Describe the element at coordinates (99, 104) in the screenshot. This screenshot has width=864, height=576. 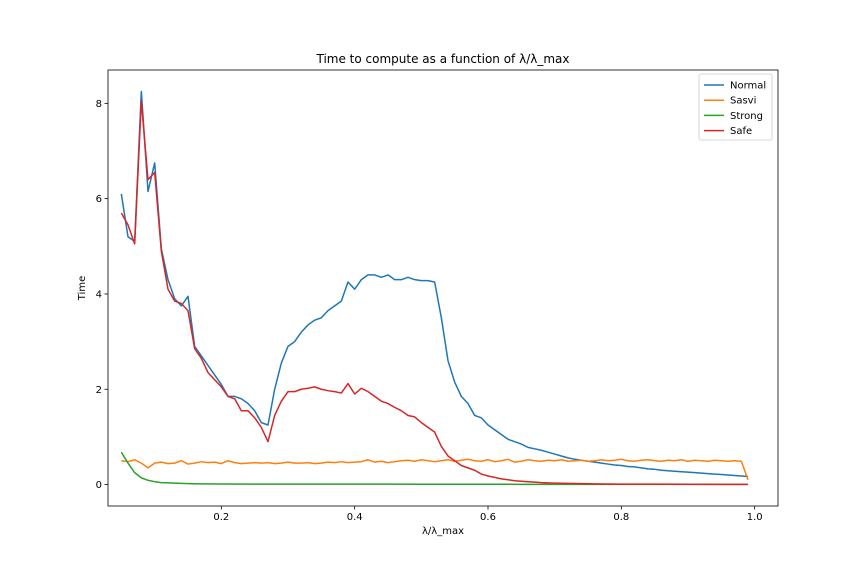
I see `y-tick-label: 8` at that location.